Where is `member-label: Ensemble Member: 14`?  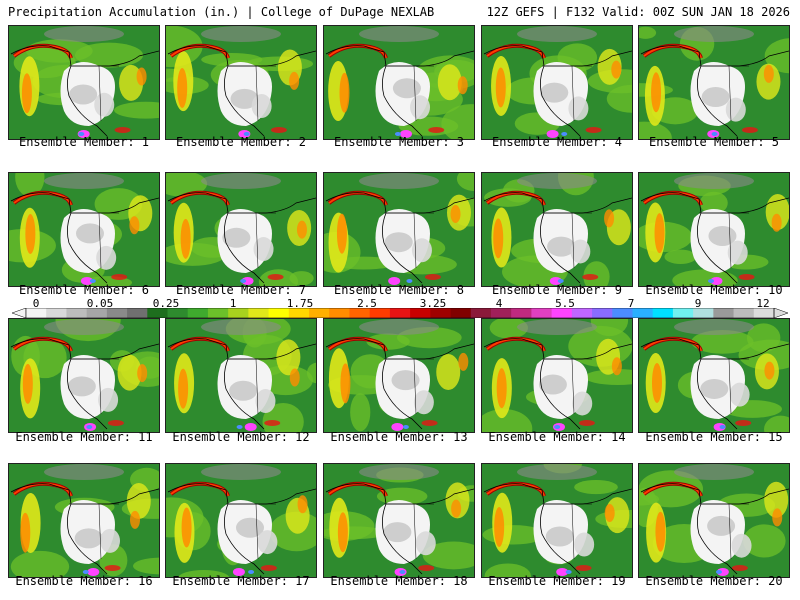 member-label: Ensemble Member: 14 is located at coordinates (557, 437).